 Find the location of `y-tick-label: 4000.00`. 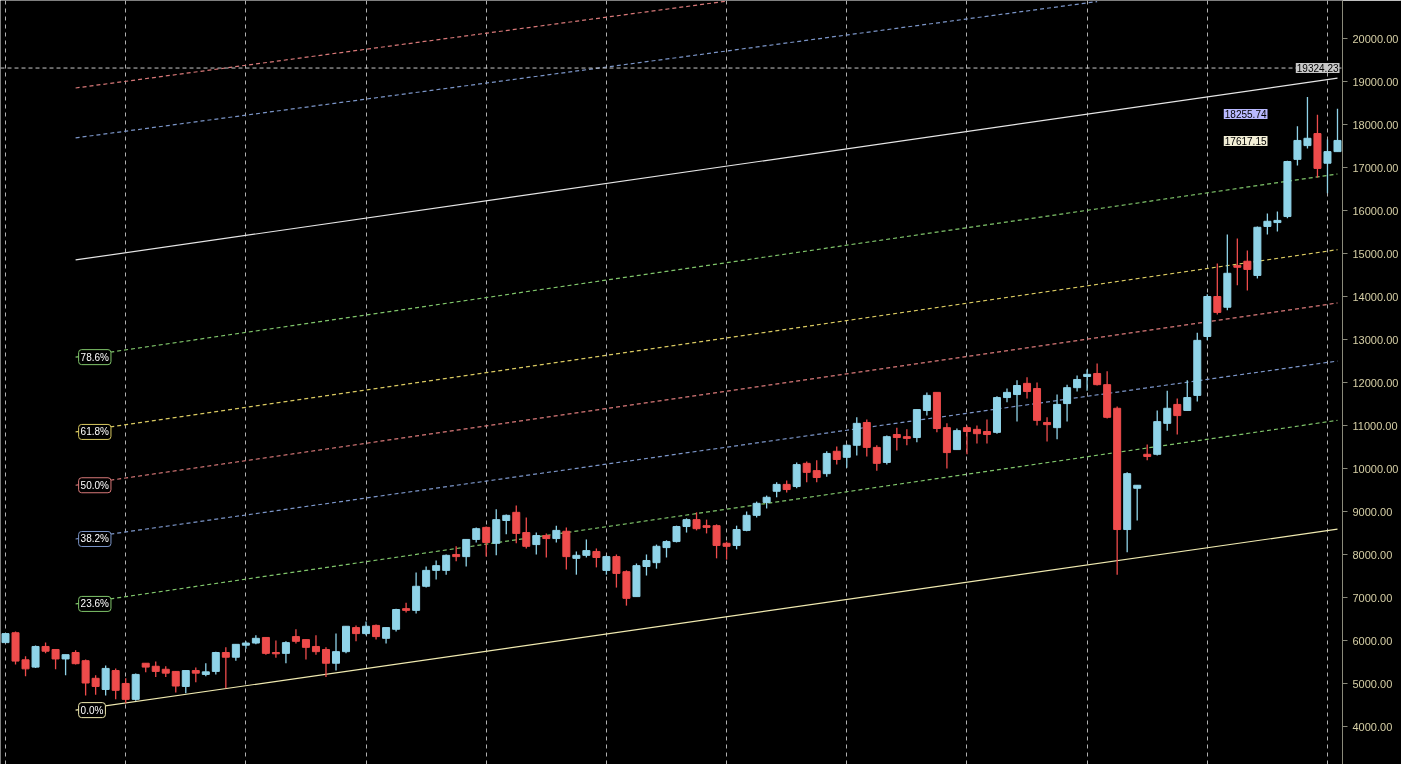

y-tick-label: 4000.00 is located at coordinates (1372, 726).